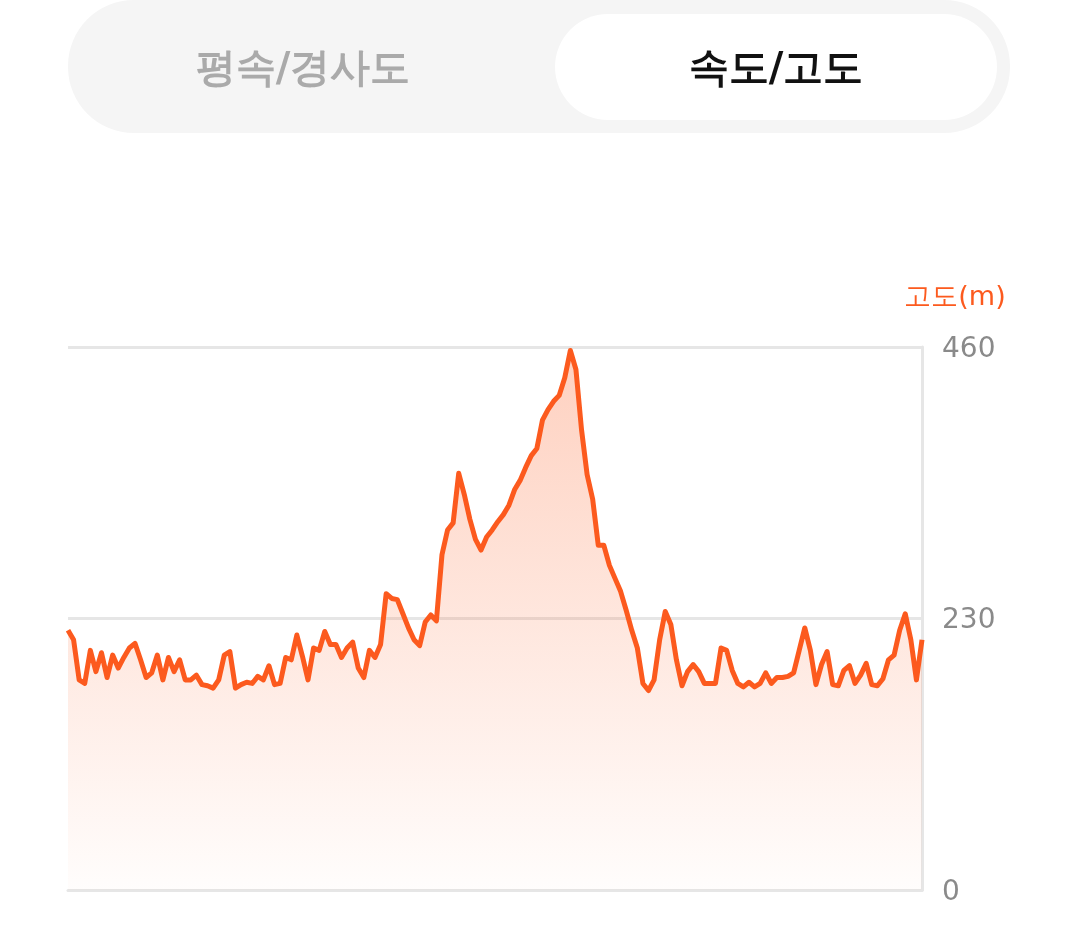 This screenshot has height=929, width=1080. I want to click on text: 속도/고도, so click(776, 67).